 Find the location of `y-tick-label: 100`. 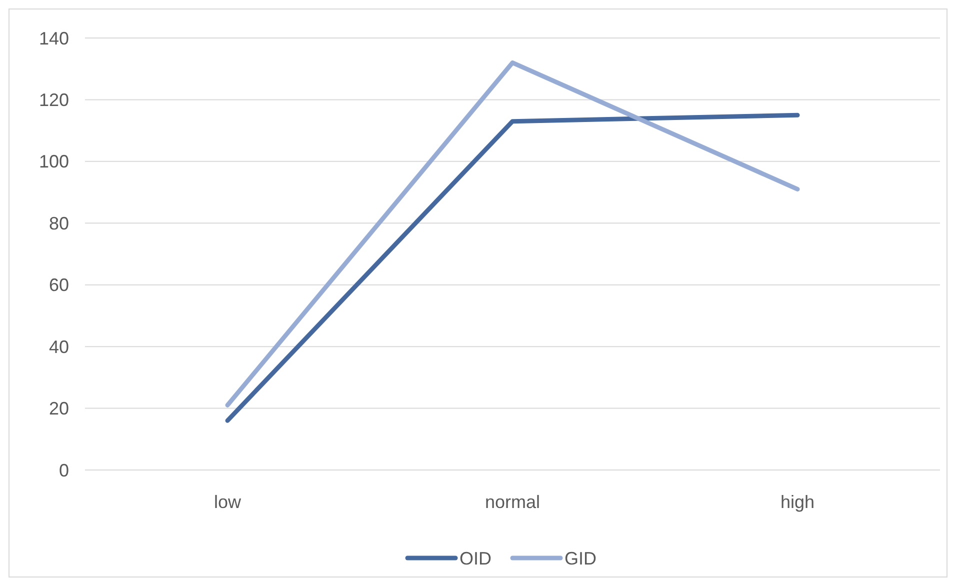

y-tick-label: 100 is located at coordinates (53, 162).